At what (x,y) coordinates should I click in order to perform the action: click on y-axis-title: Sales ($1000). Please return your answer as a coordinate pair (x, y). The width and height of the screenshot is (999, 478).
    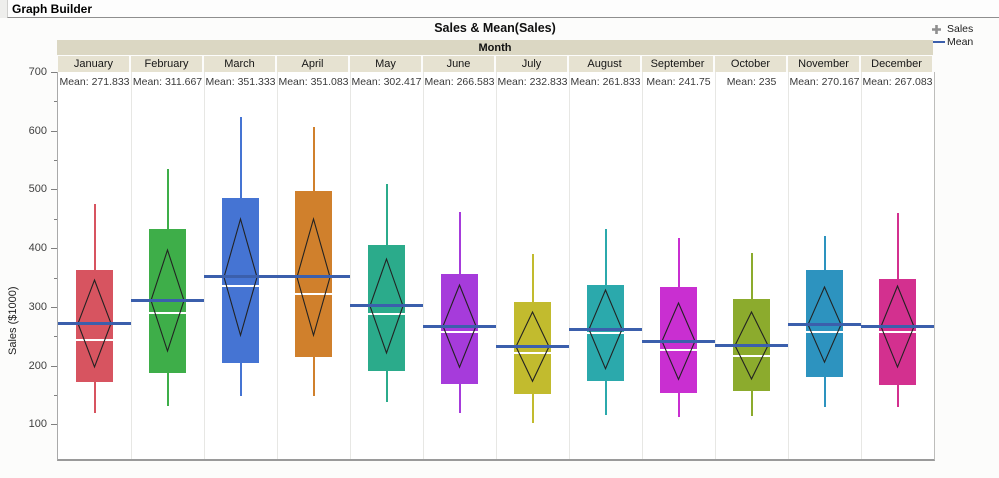
    Looking at the image, I should click on (13, 321).